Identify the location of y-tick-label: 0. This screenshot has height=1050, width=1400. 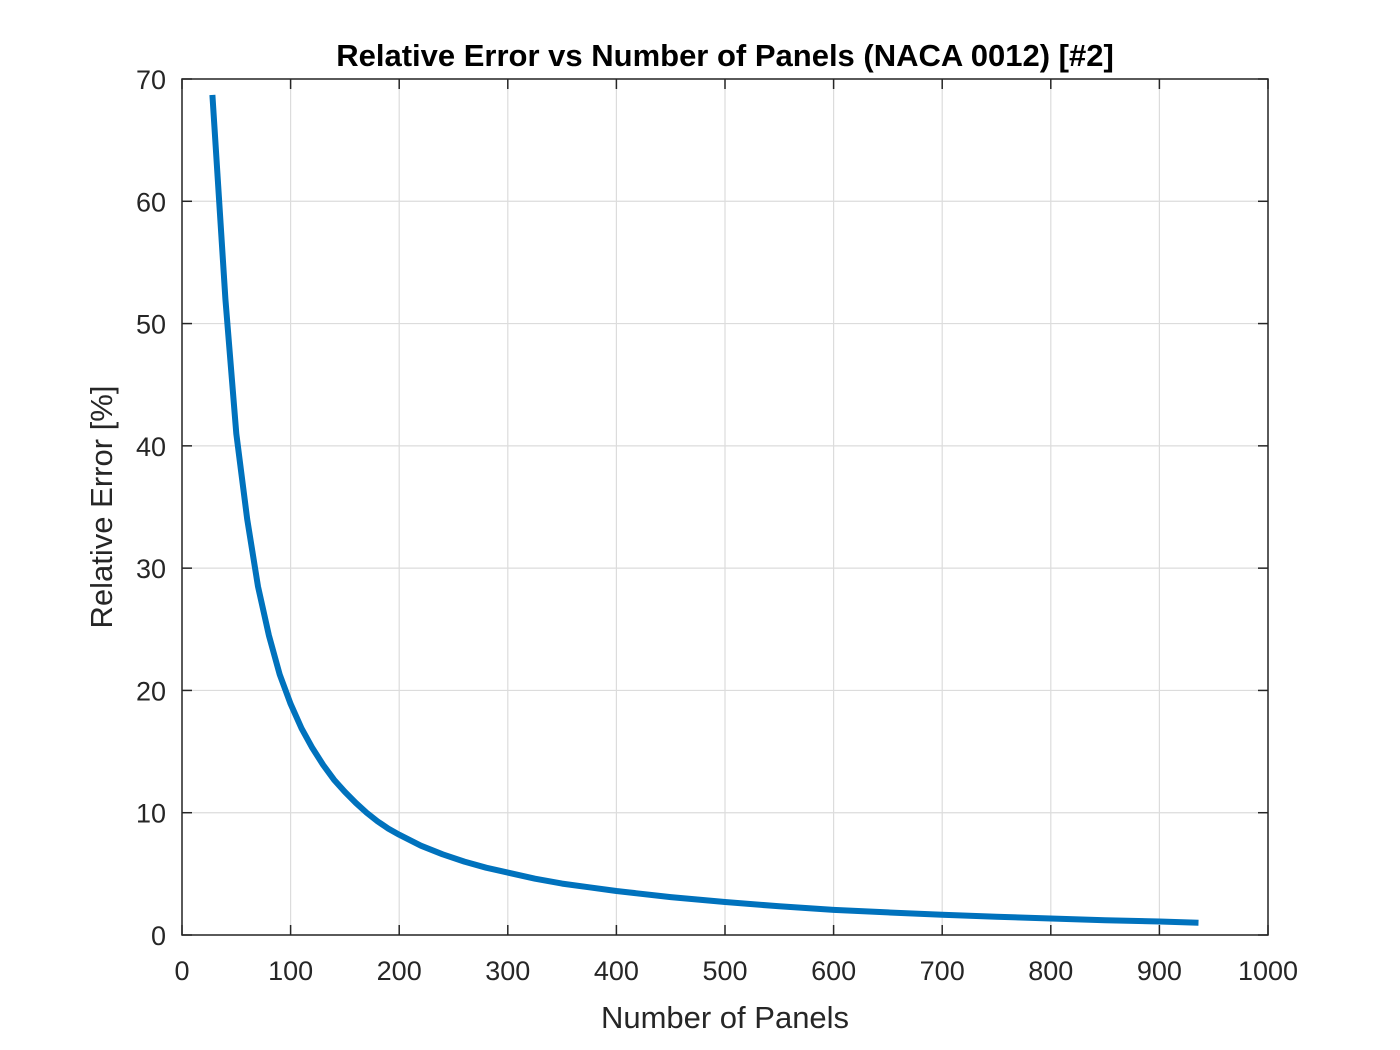
(158, 936).